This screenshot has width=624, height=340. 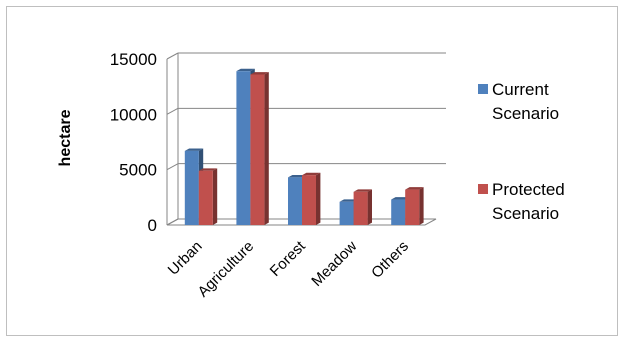 What do you see at coordinates (133, 142) in the screenshot?
I see `y-axis-tick-labels: 0 5000 10000 15000` at bounding box center [133, 142].